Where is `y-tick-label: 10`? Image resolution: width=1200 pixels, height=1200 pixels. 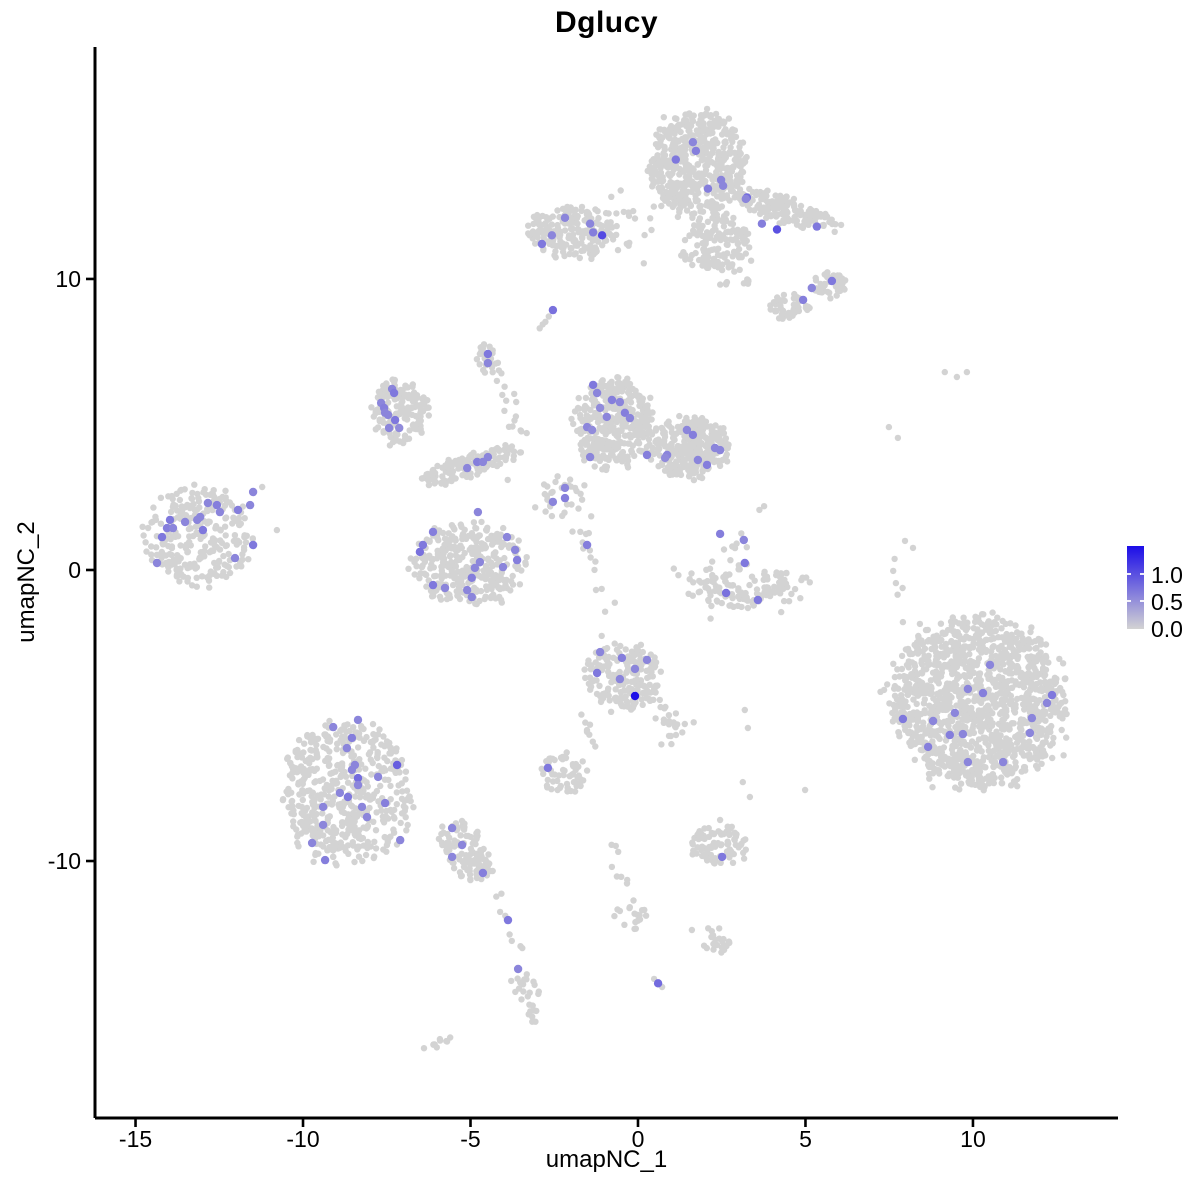
y-tick-label: 10 is located at coordinates (68, 279).